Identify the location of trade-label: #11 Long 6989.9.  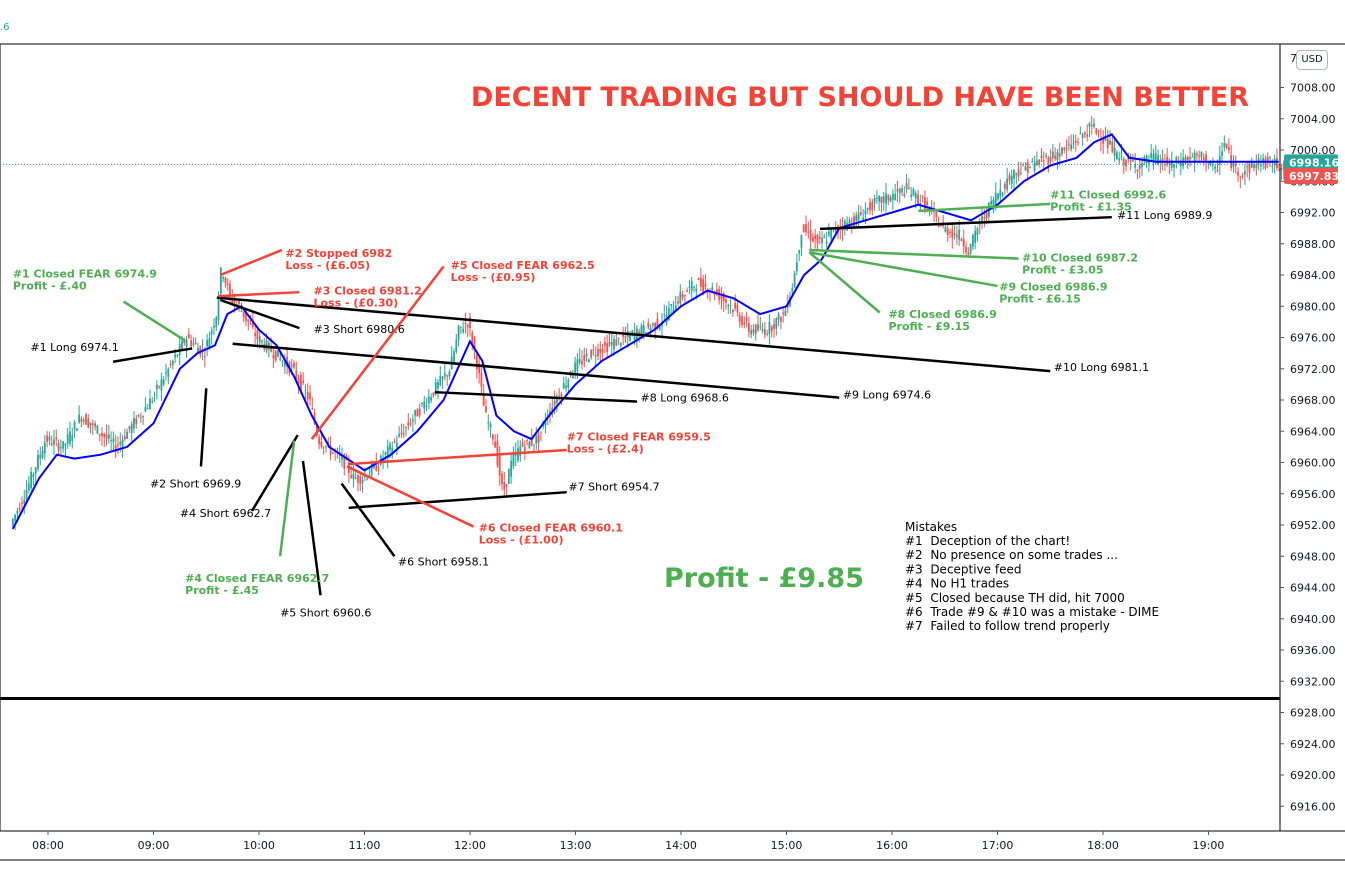
(1164, 215).